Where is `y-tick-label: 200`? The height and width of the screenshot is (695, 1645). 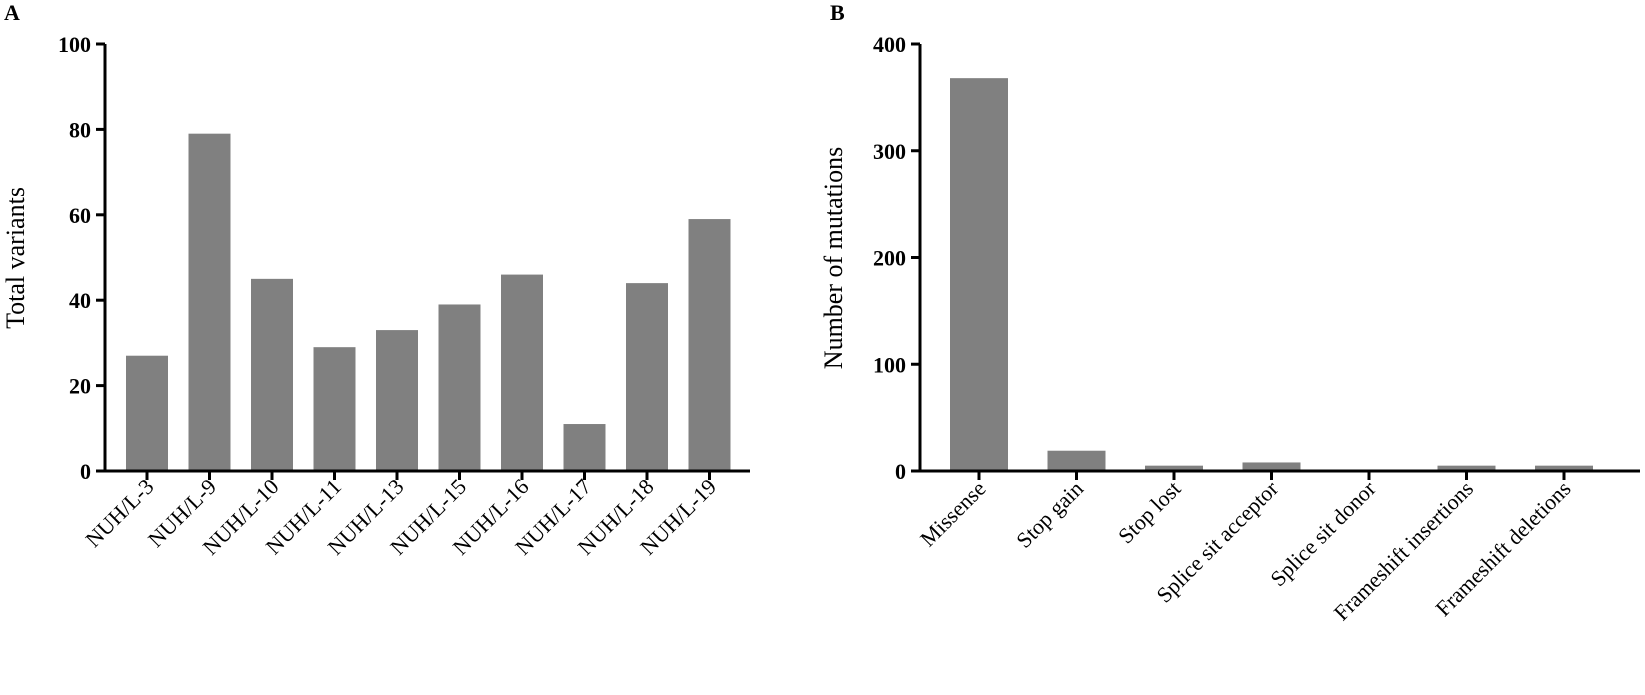 y-tick-label: 200 is located at coordinates (889, 258).